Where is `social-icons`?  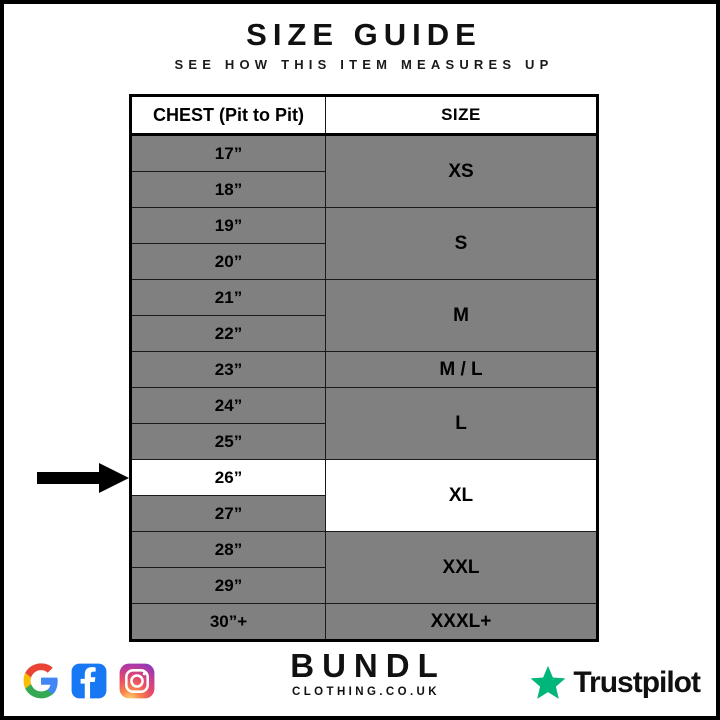
social-icons is located at coordinates (89, 681).